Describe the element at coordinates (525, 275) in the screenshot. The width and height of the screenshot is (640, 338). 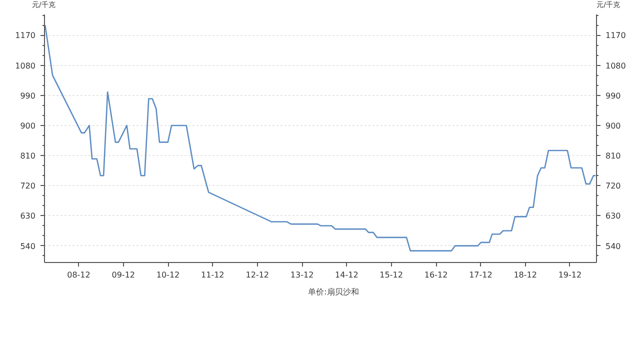
I see `x-tick-label: 18-12` at that location.